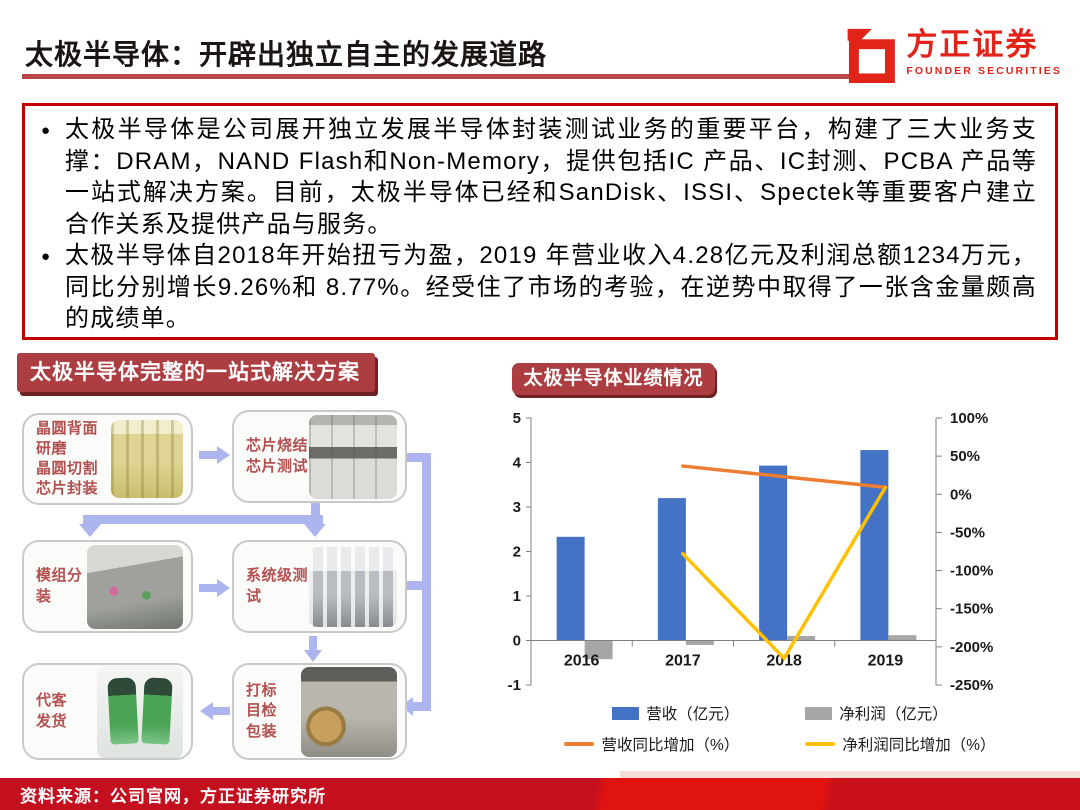 The height and width of the screenshot is (810, 1080). Describe the element at coordinates (784, 661) in the screenshot. I see `svg-text: 2018` at that location.